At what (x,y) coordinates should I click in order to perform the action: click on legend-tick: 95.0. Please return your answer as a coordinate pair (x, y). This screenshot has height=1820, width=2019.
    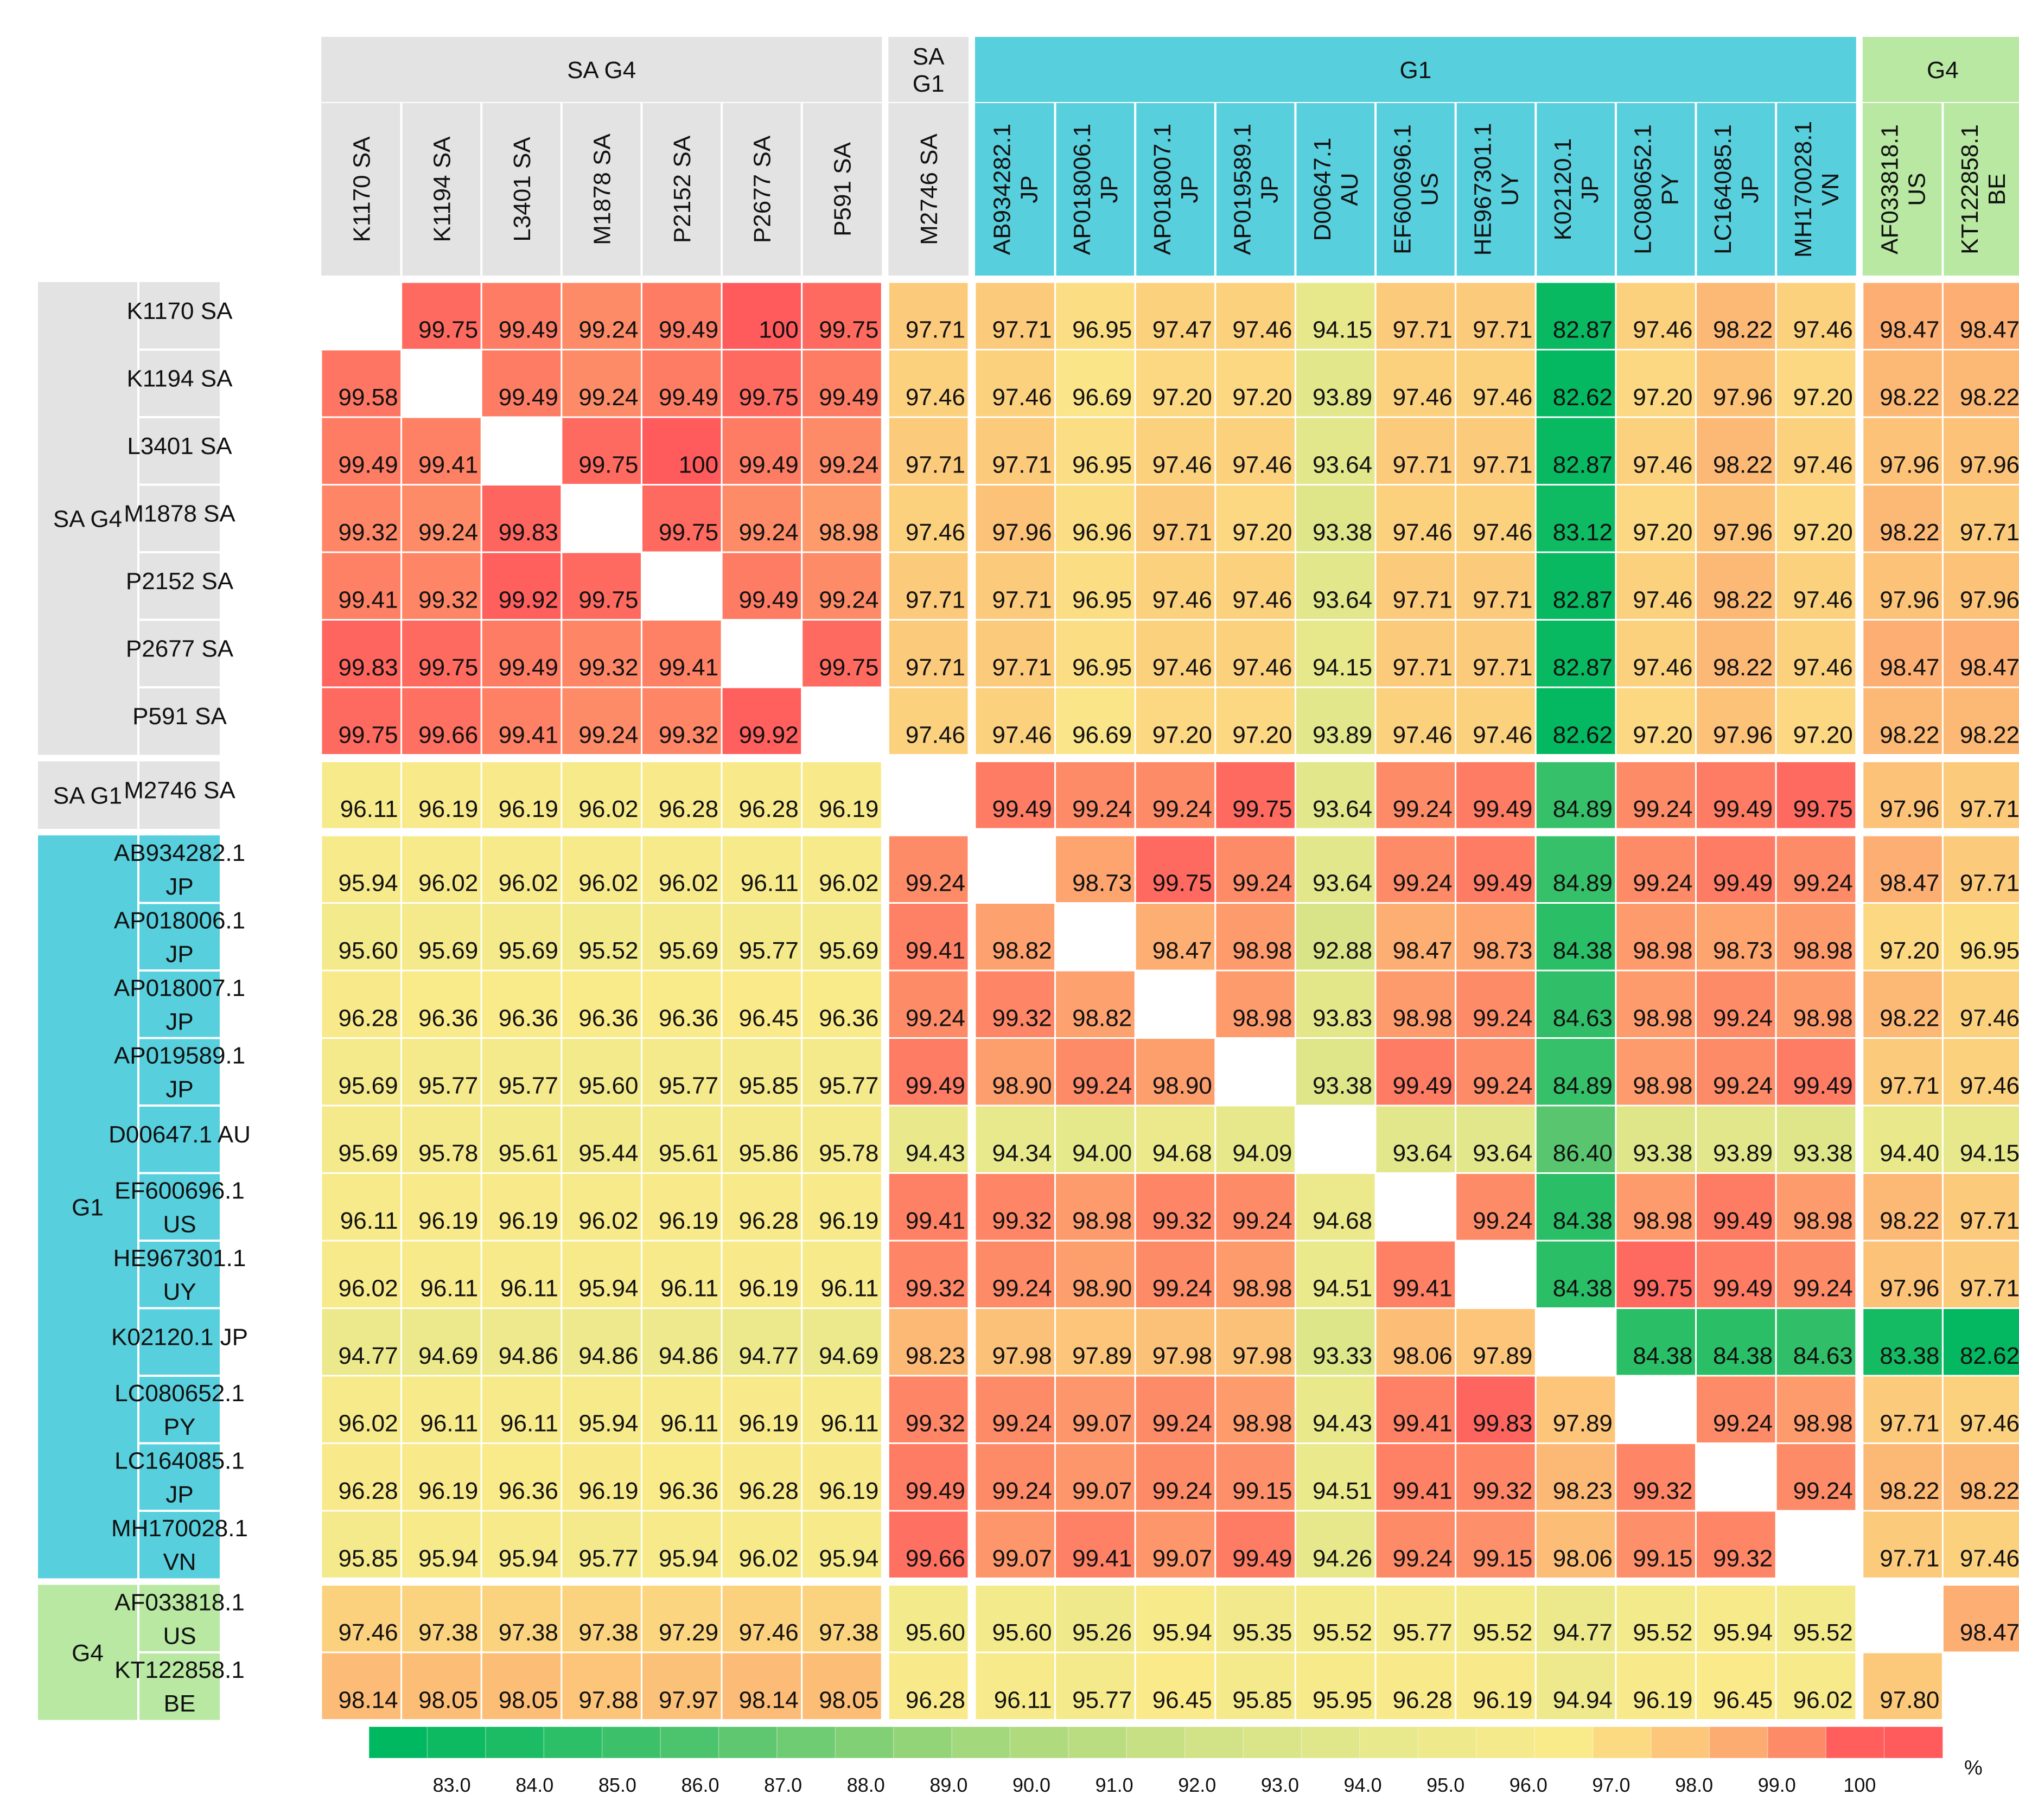
    Looking at the image, I should click on (1445, 1785).